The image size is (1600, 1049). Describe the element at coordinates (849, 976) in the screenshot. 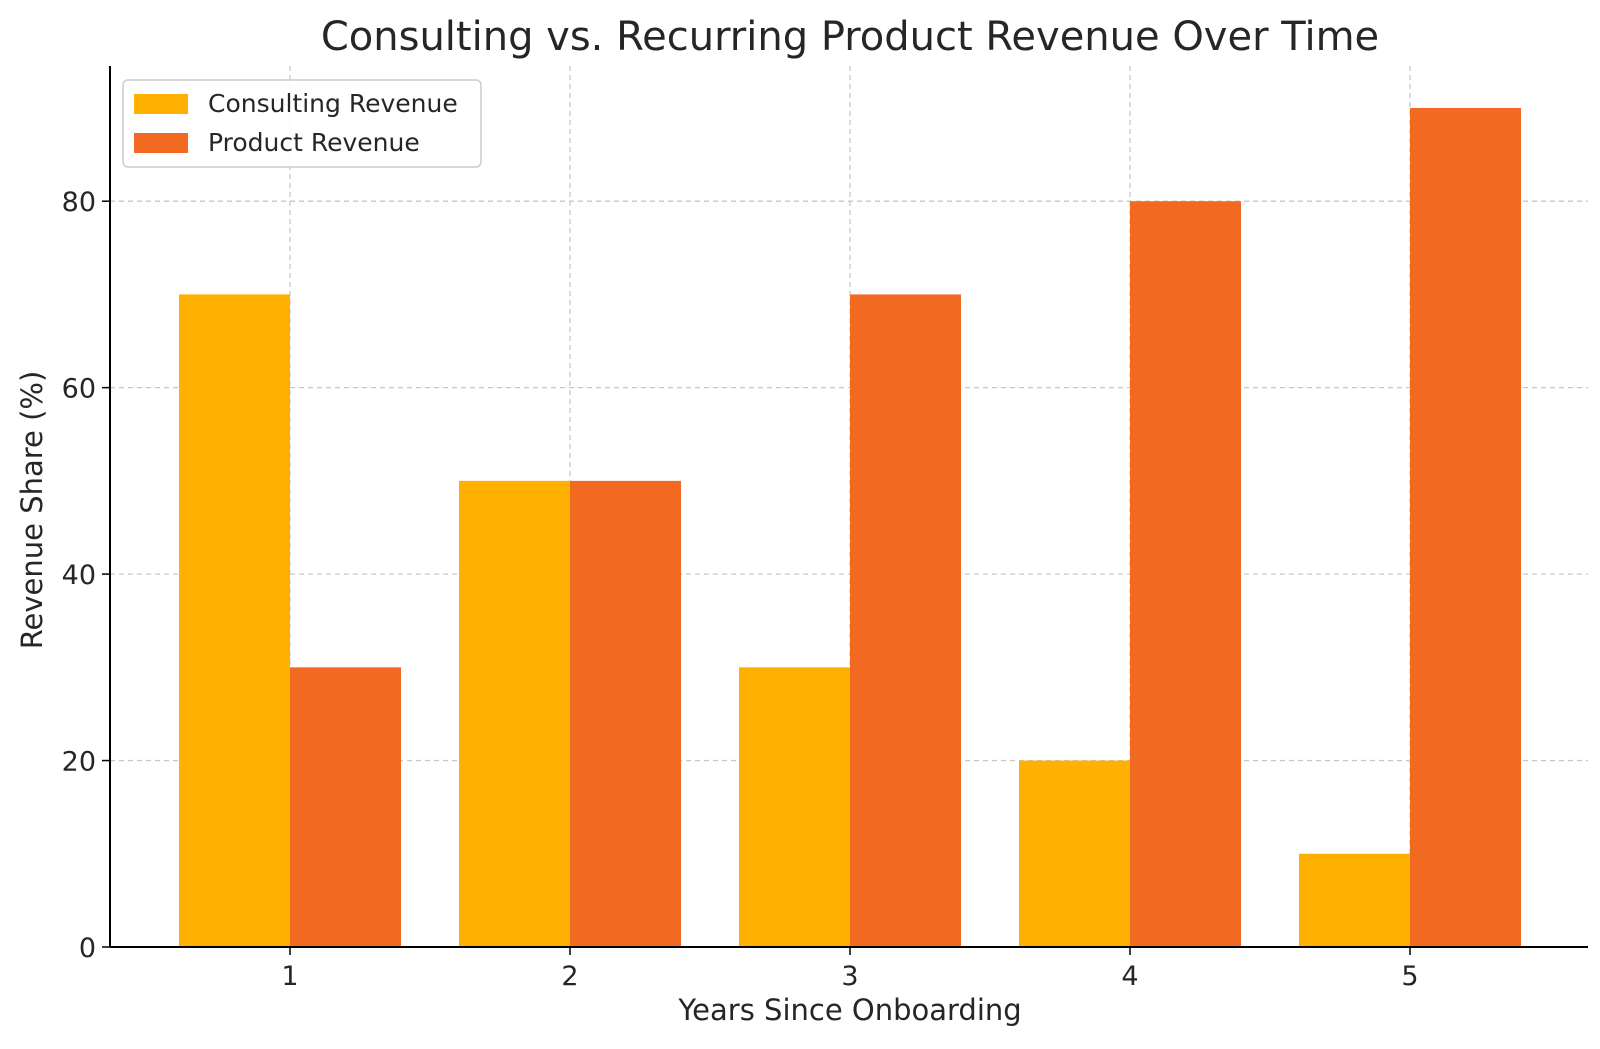

I see `x-tick-label: 3` at that location.